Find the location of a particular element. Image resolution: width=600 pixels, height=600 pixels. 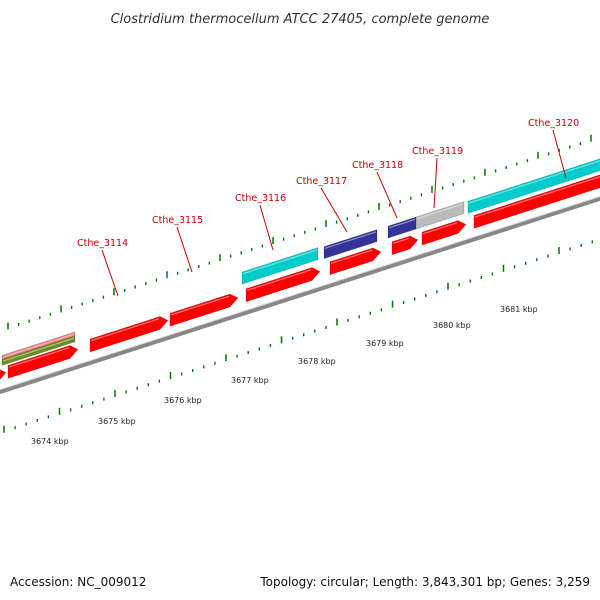

misc-feature-olive is located at coordinates (38, 350).